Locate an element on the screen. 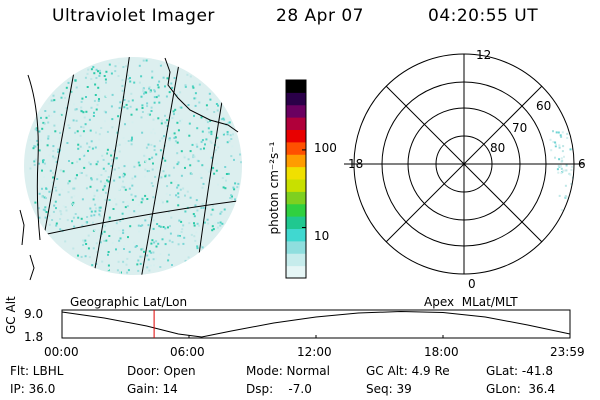 Image resolution: width=600 pixels, height=400 pixels. info-dsp: Dsp: -7.0 is located at coordinates (279, 389).